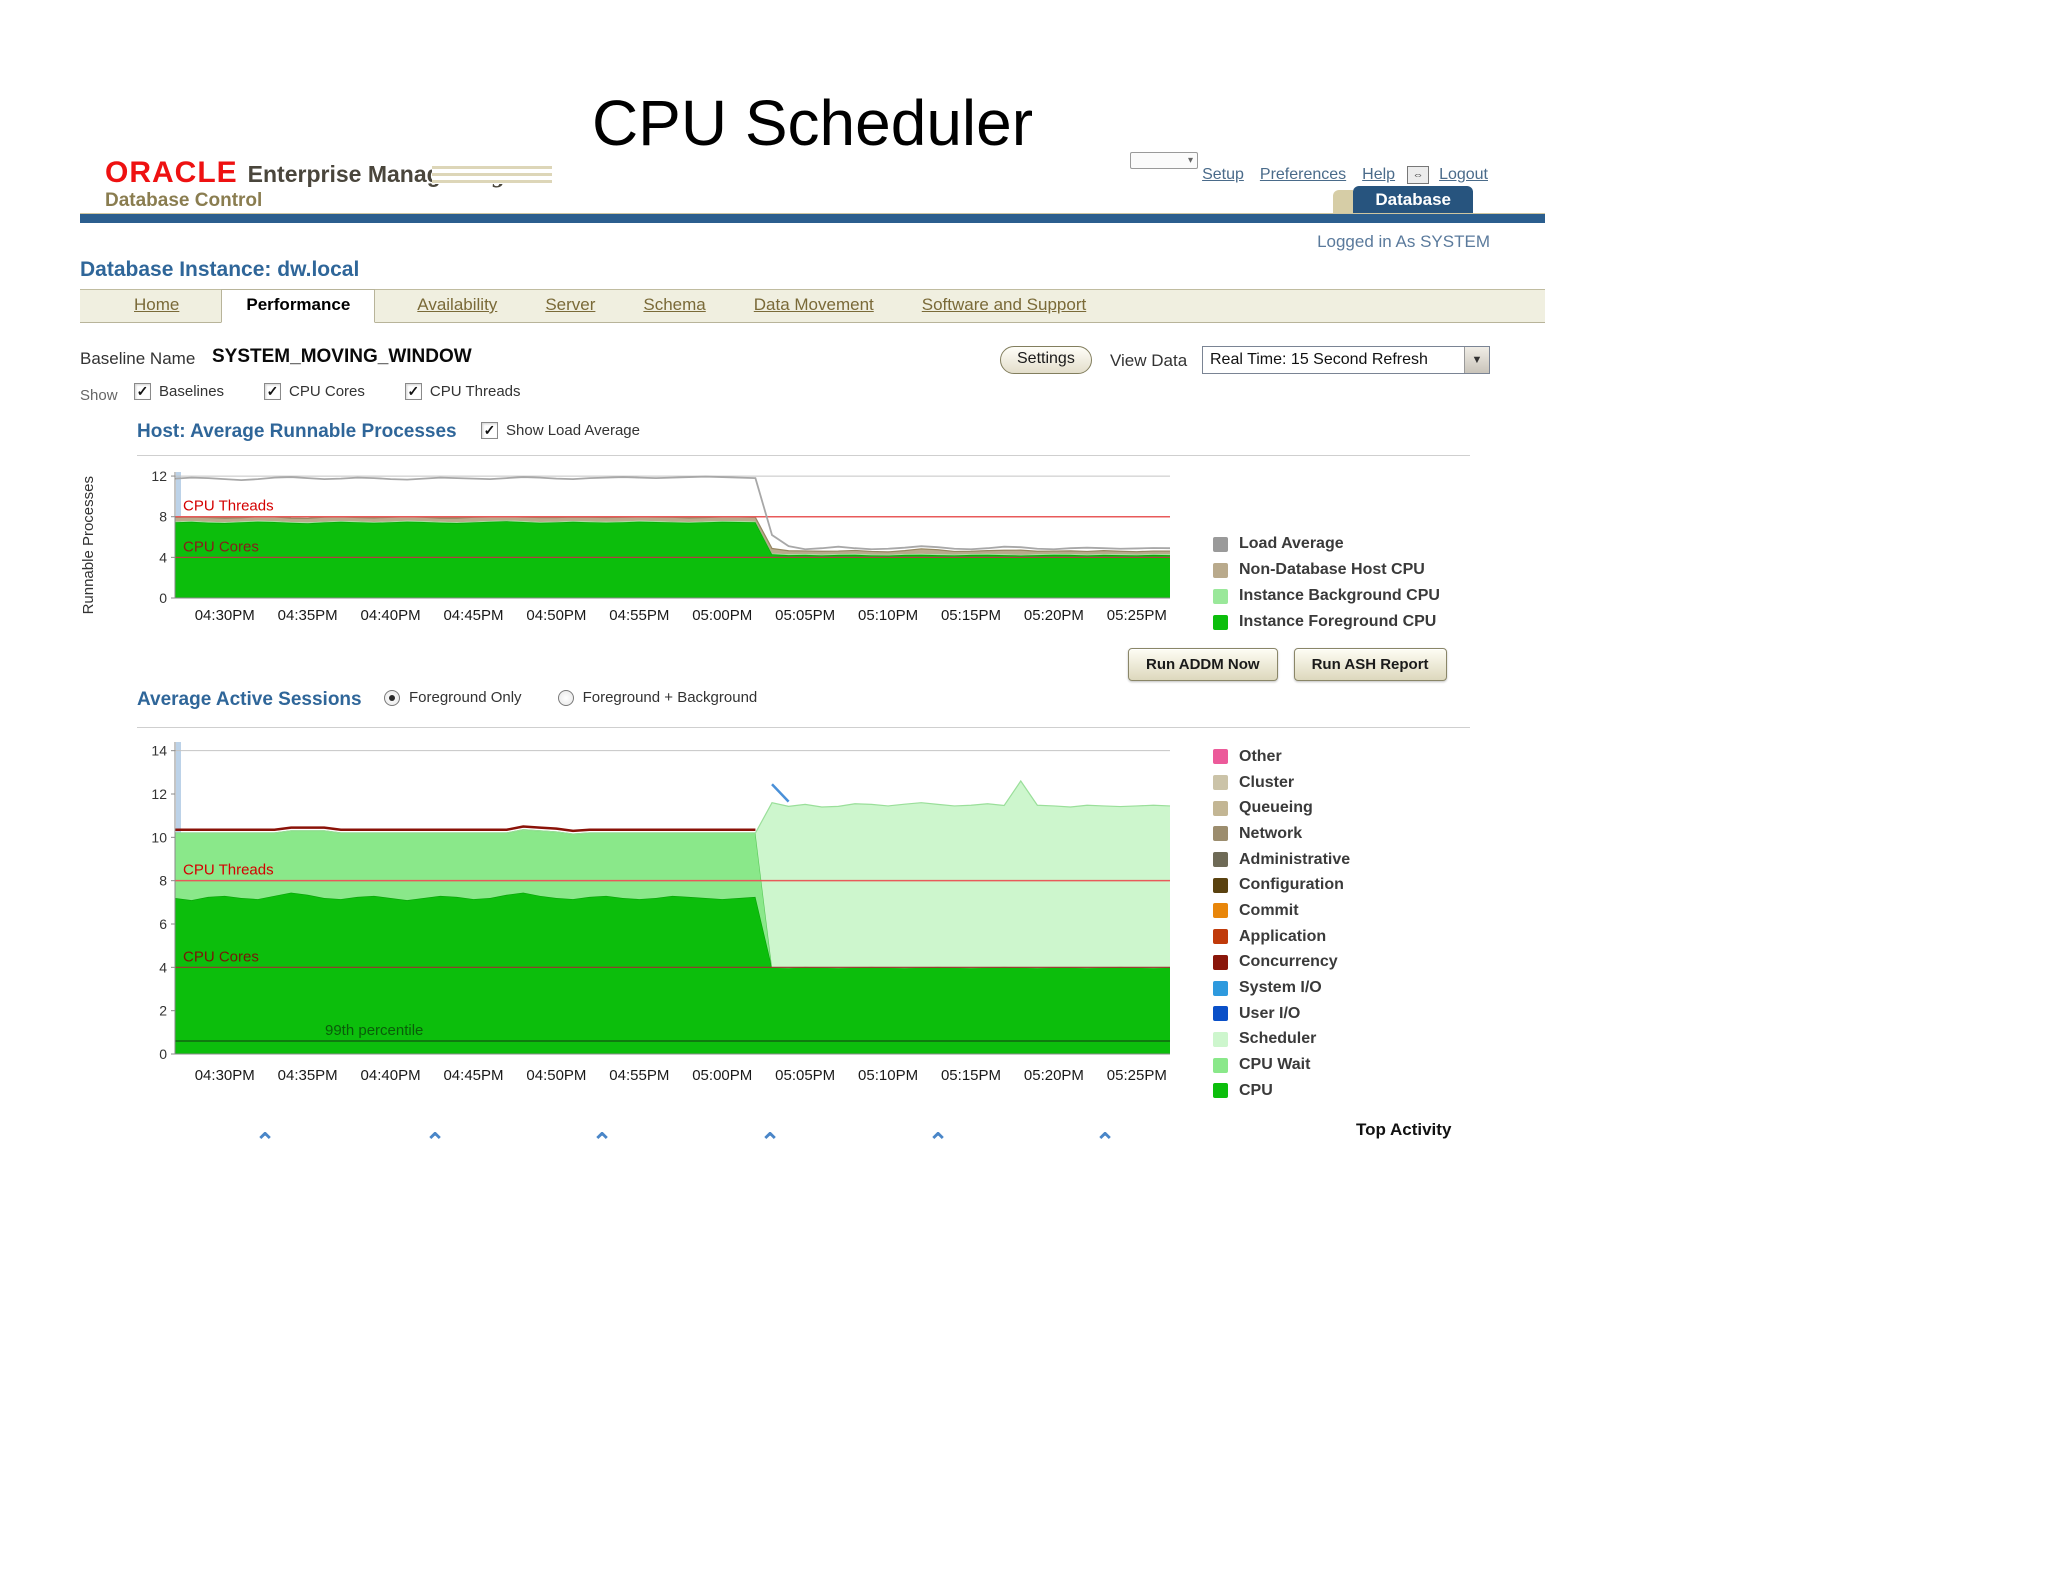  What do you see at coordinates (1404, 1129) in the screenshot?
I see `top-activity-label: Top Activity` at bounding box center [1404, 1129].